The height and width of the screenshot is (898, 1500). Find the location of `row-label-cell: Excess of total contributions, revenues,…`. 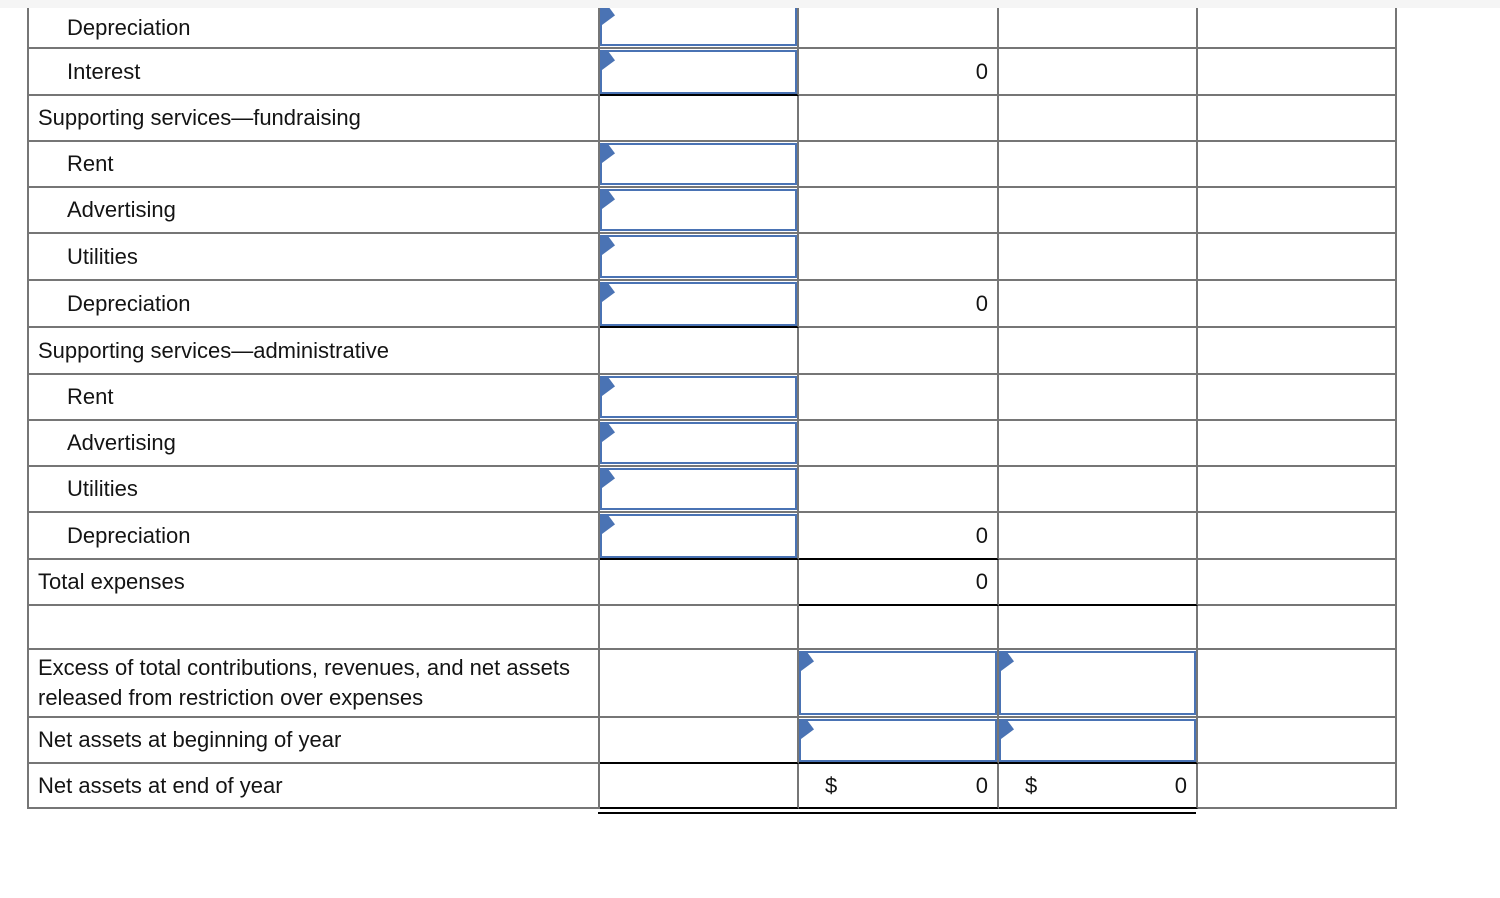

row-label-cell: Excess of total contributions, revenues,… is located at coordinates (314, 684).